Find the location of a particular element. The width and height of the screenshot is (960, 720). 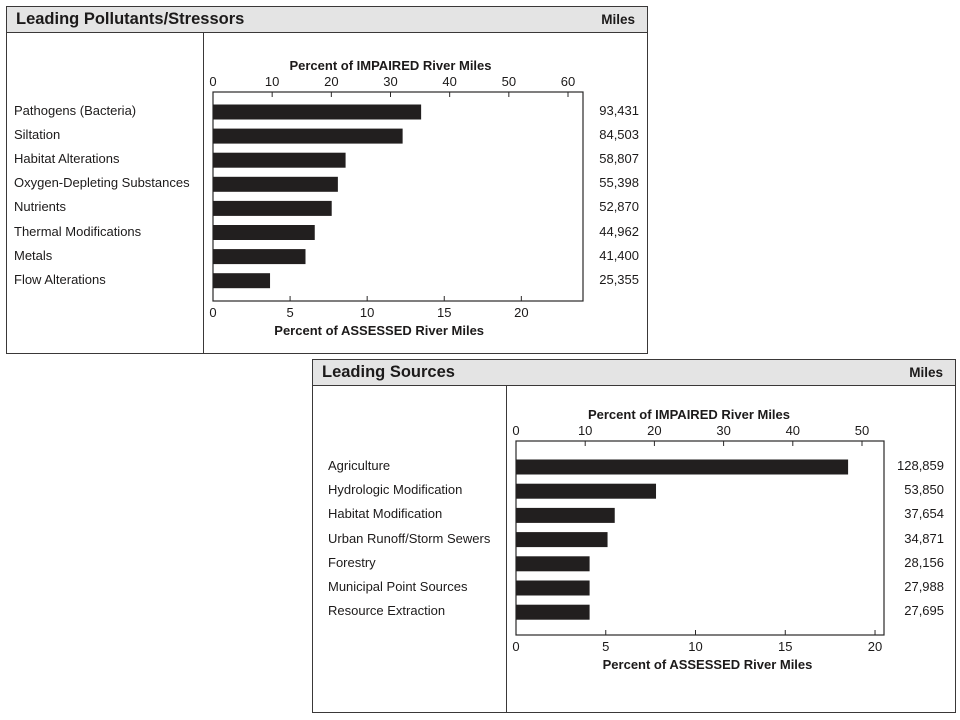

category-label: Metals is located at coordinates (33, 255).